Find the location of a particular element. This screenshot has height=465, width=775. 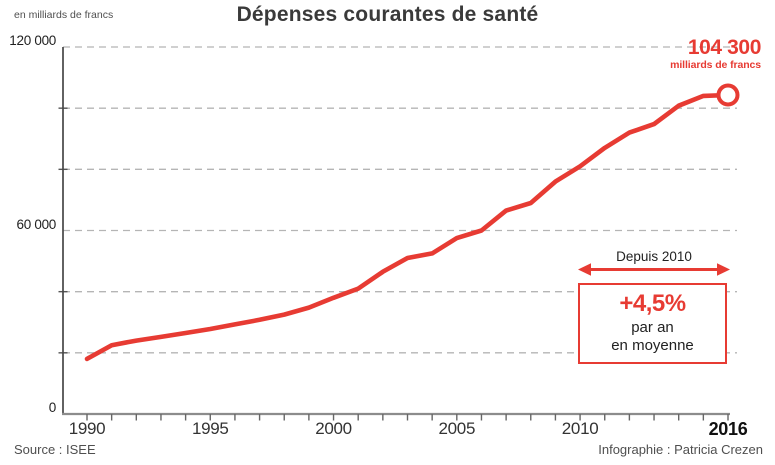

x-axis-label-2016: 2016 is located at coordinates (728, 429).